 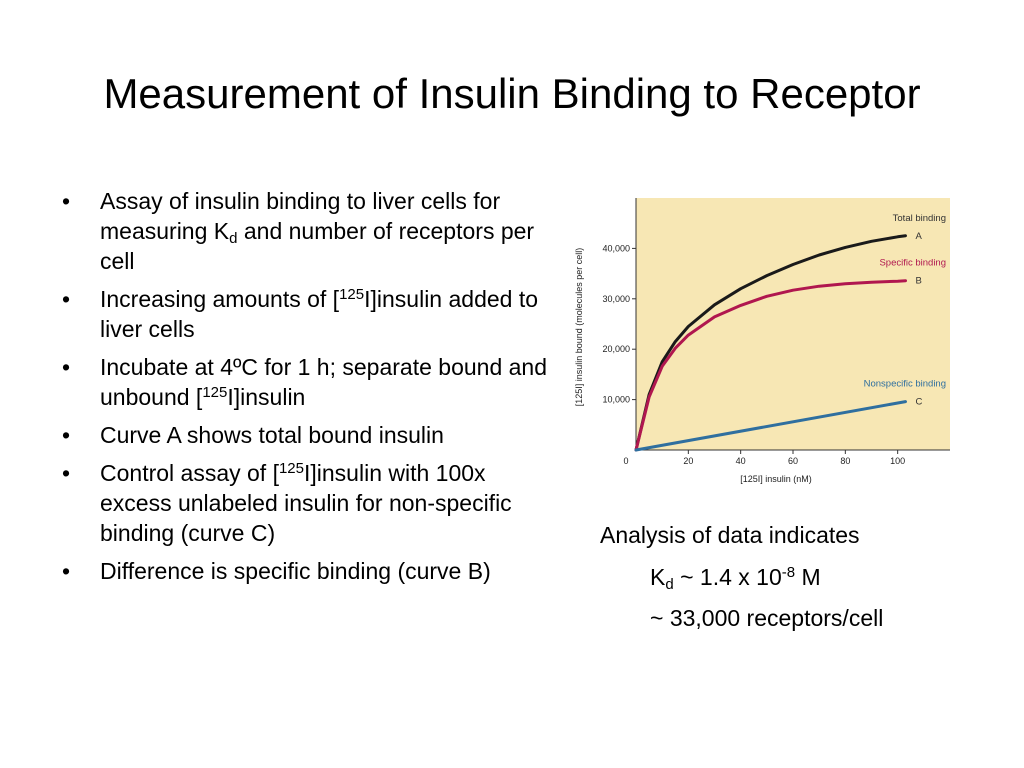 I want to click on bullet-item: • Curve A shows total bound insulin, so click(x=253, y=435).